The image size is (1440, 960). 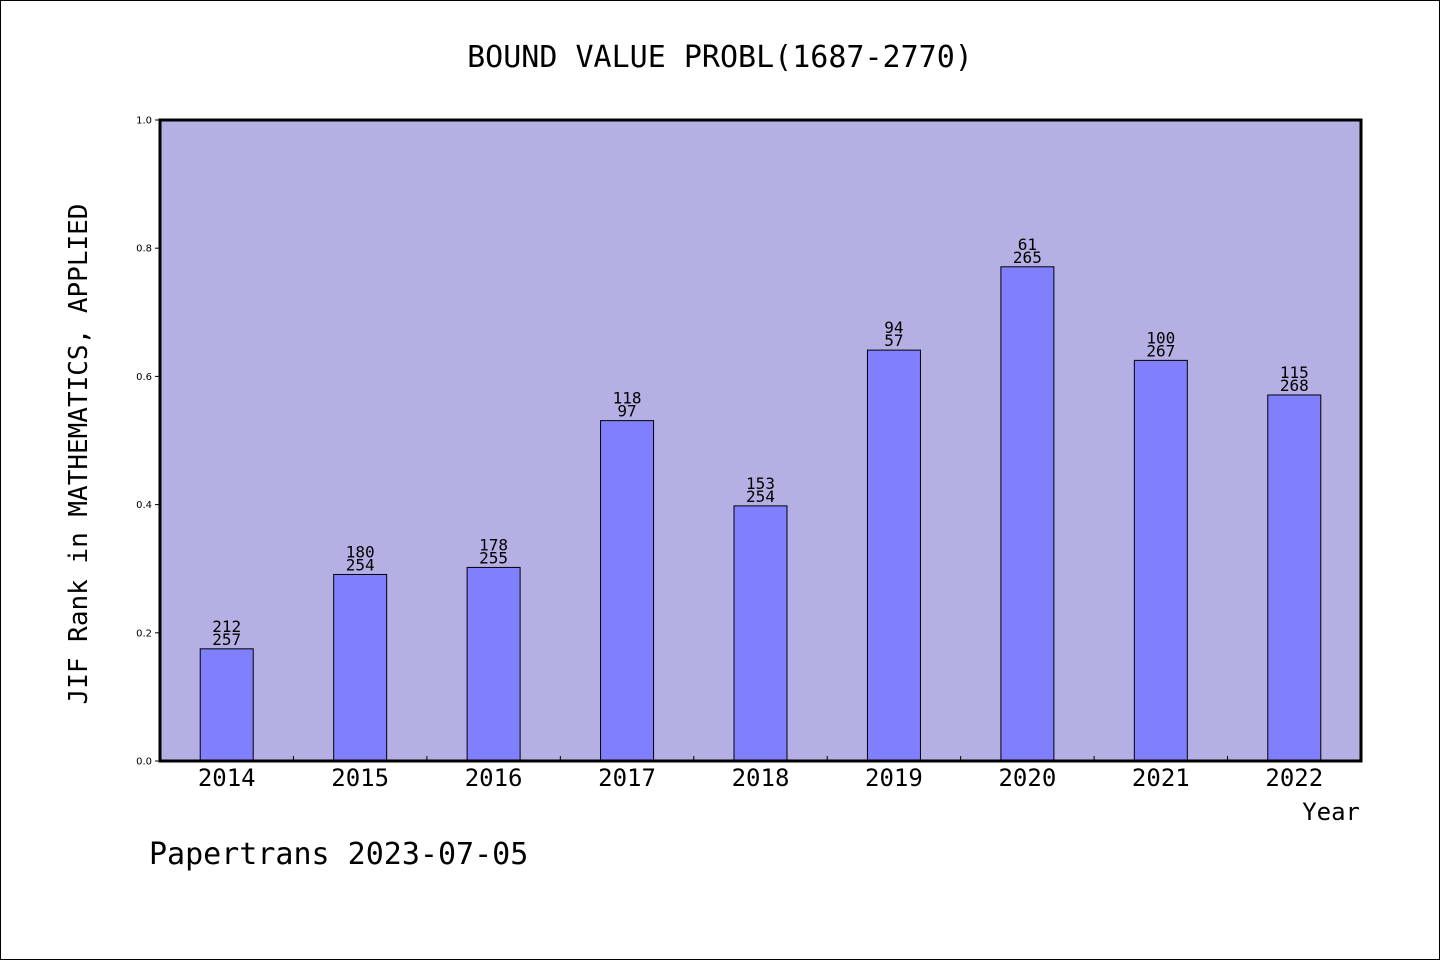 I want to click on bar-label-bottom: 97, so click(x=626, y=411).